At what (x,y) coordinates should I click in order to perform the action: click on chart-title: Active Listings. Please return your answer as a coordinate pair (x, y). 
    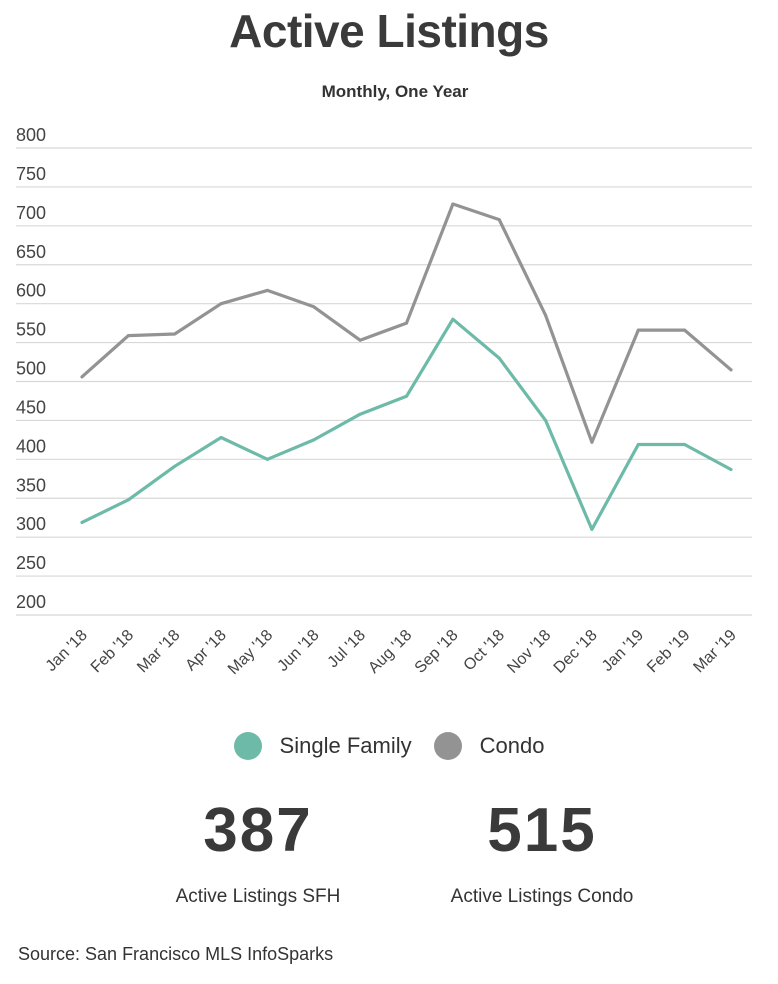
    Looking at the image, I should click on (389, 31).